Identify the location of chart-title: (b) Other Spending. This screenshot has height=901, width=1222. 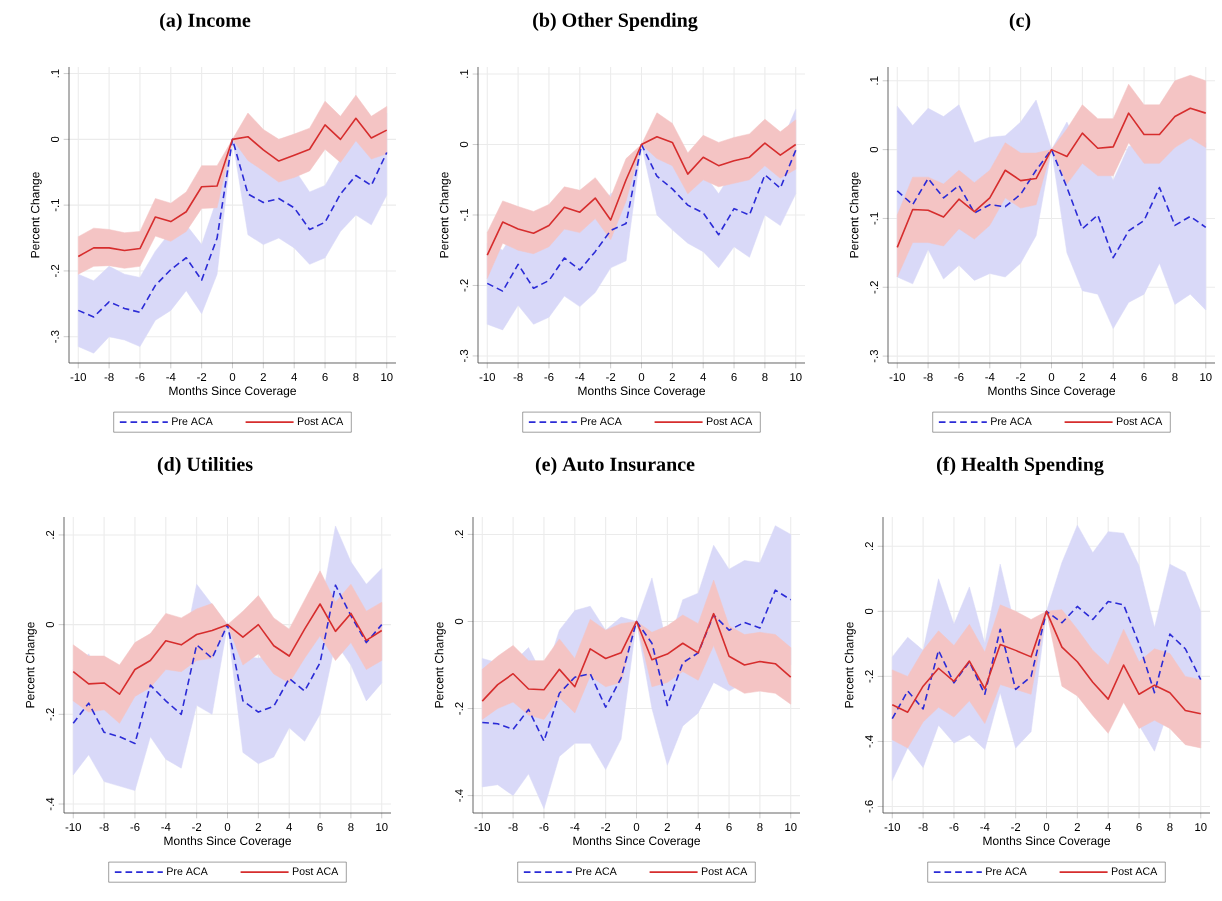
(615, 22).